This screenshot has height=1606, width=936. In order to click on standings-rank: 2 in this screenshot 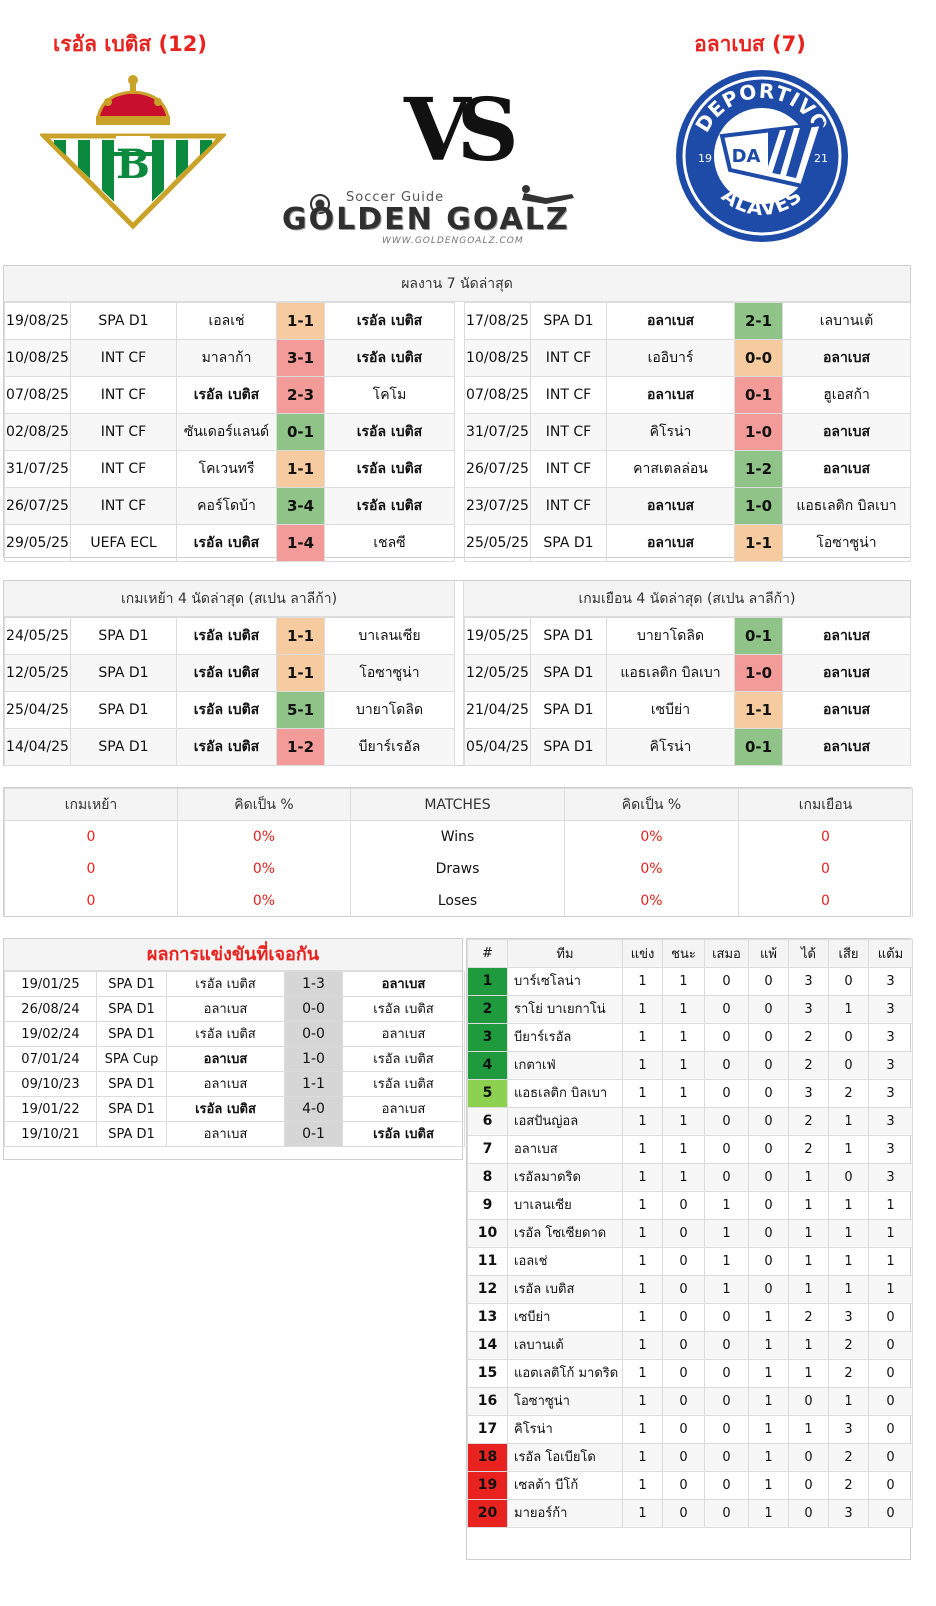, I will do `click(487, 1009)`.